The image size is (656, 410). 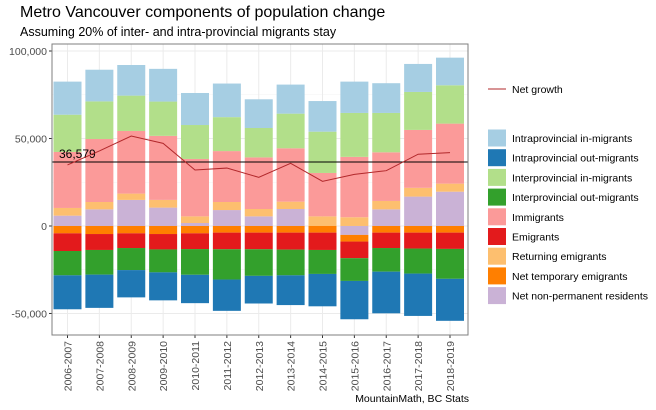 I want to click on bar-emigrants-2014-2015, so click(x=322, y=241).